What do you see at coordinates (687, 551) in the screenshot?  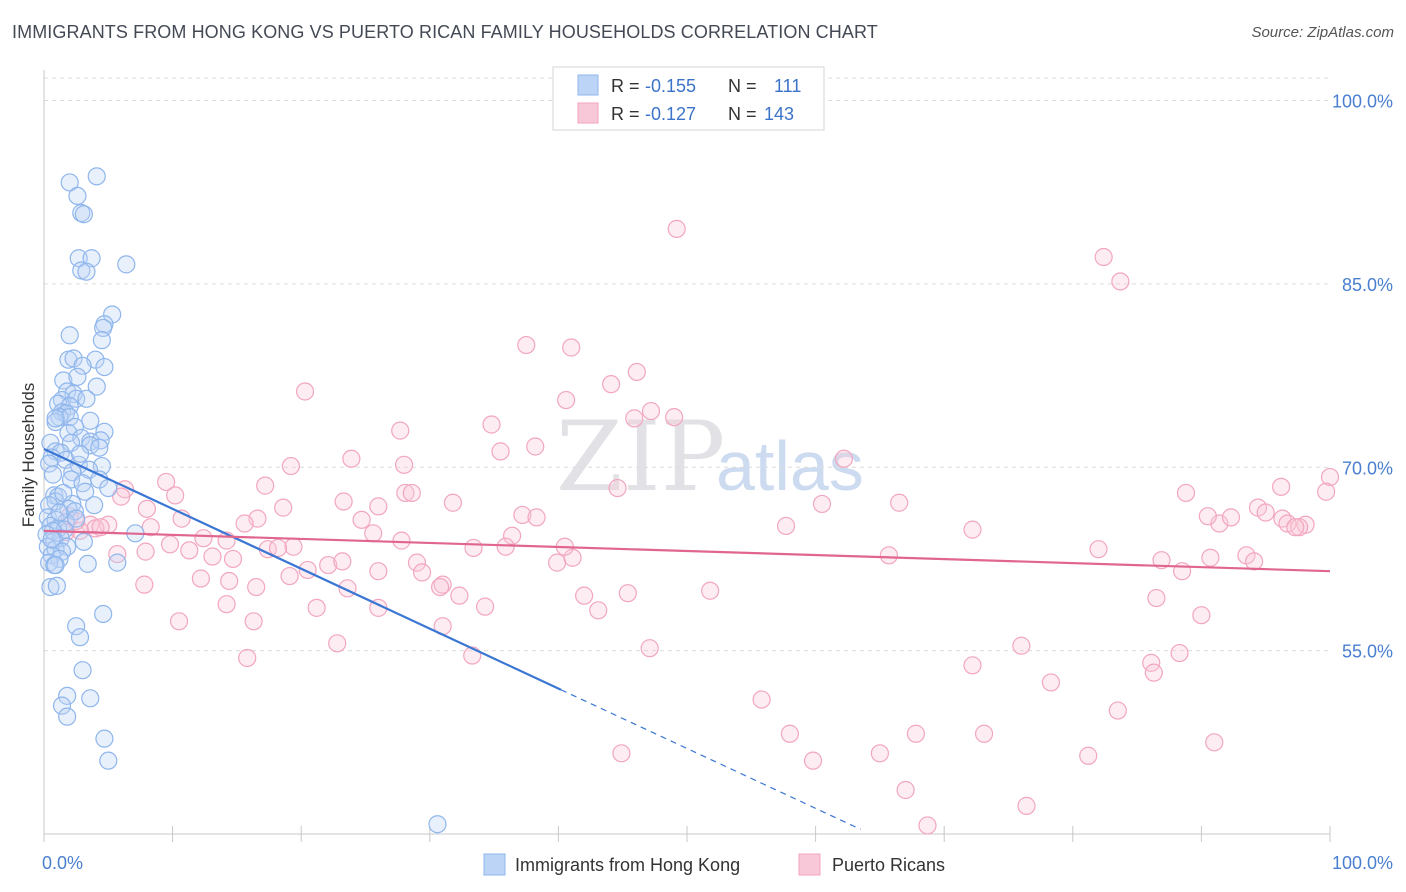 I see `trend-line-puerto-ricans` at bounding box center [687, 551].